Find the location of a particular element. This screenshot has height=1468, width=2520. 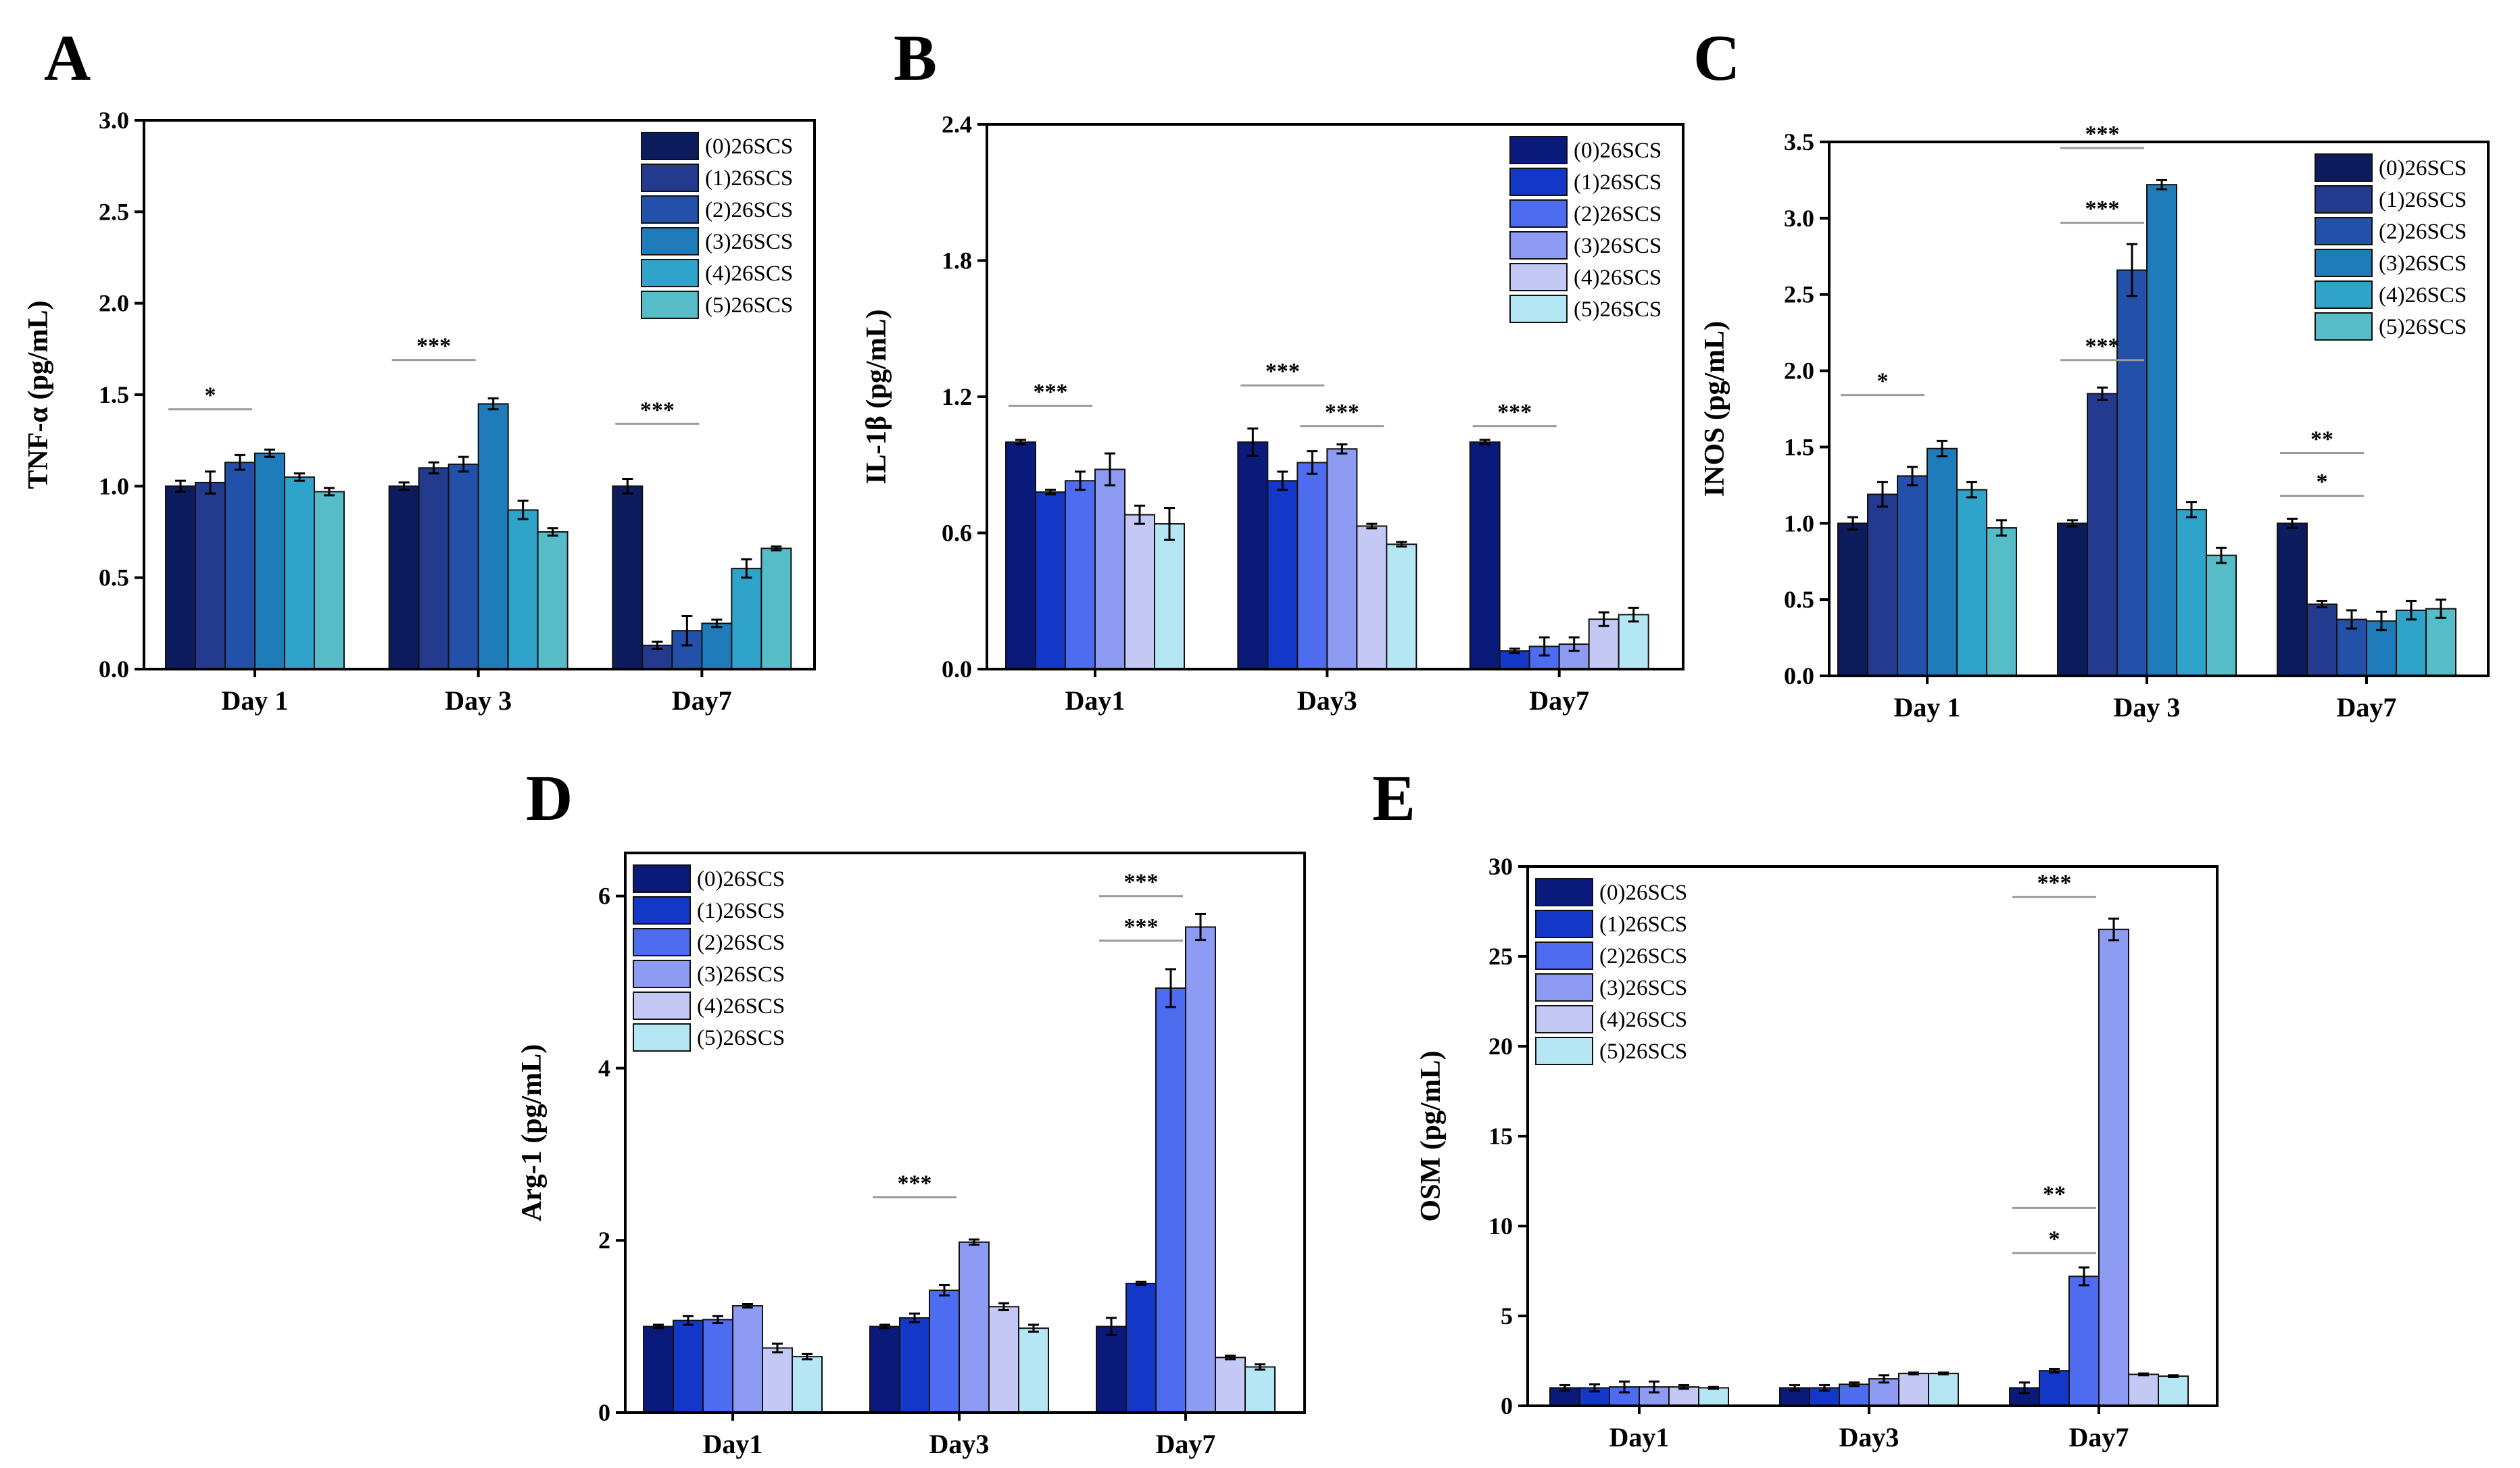

legend-label: (2)26SCS is located at coordinates (741, 943).